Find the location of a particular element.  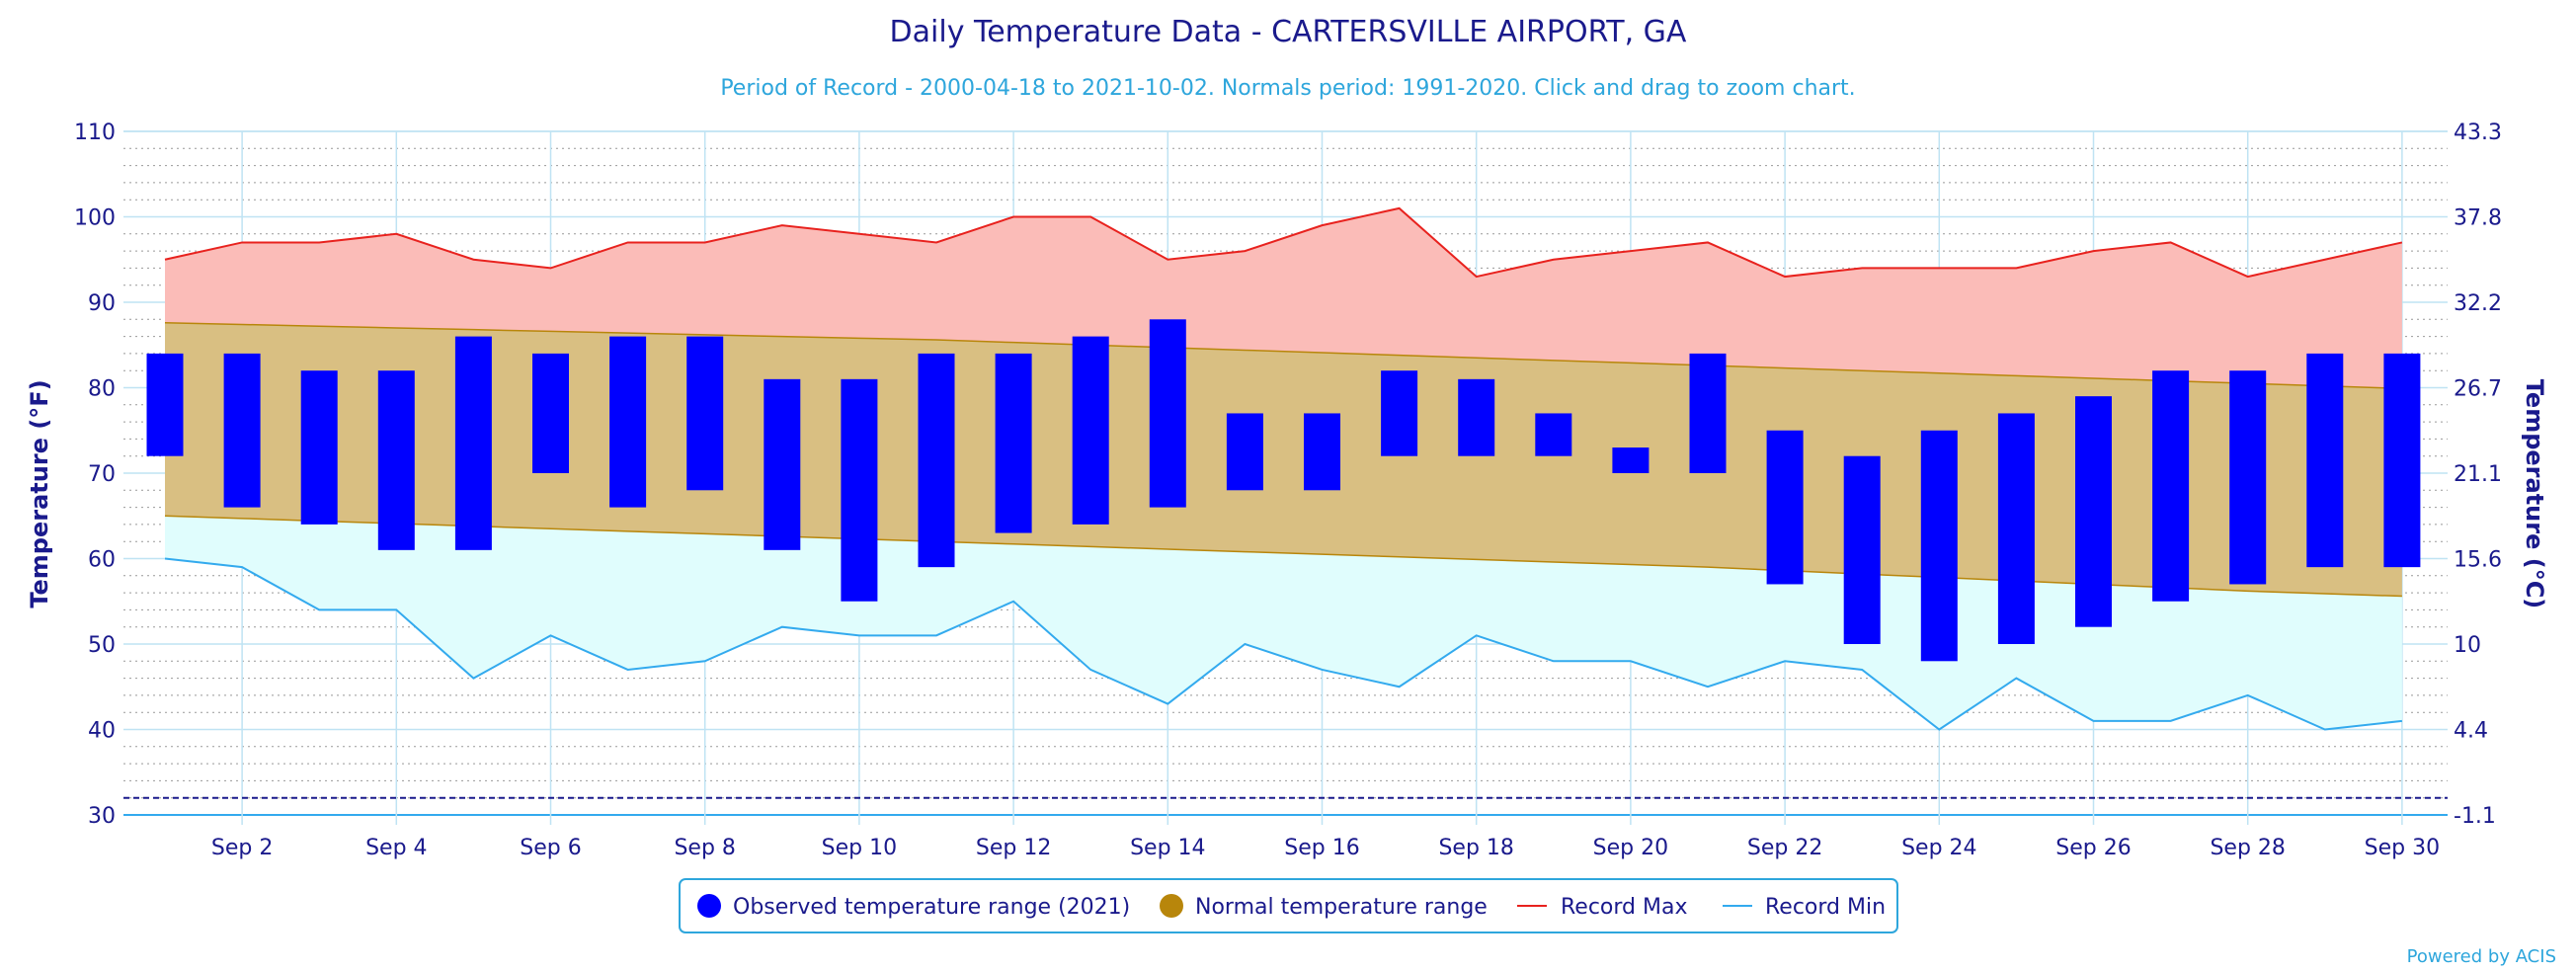

x-tick-label: Sep 18 is located at coordinates (1475, 848).